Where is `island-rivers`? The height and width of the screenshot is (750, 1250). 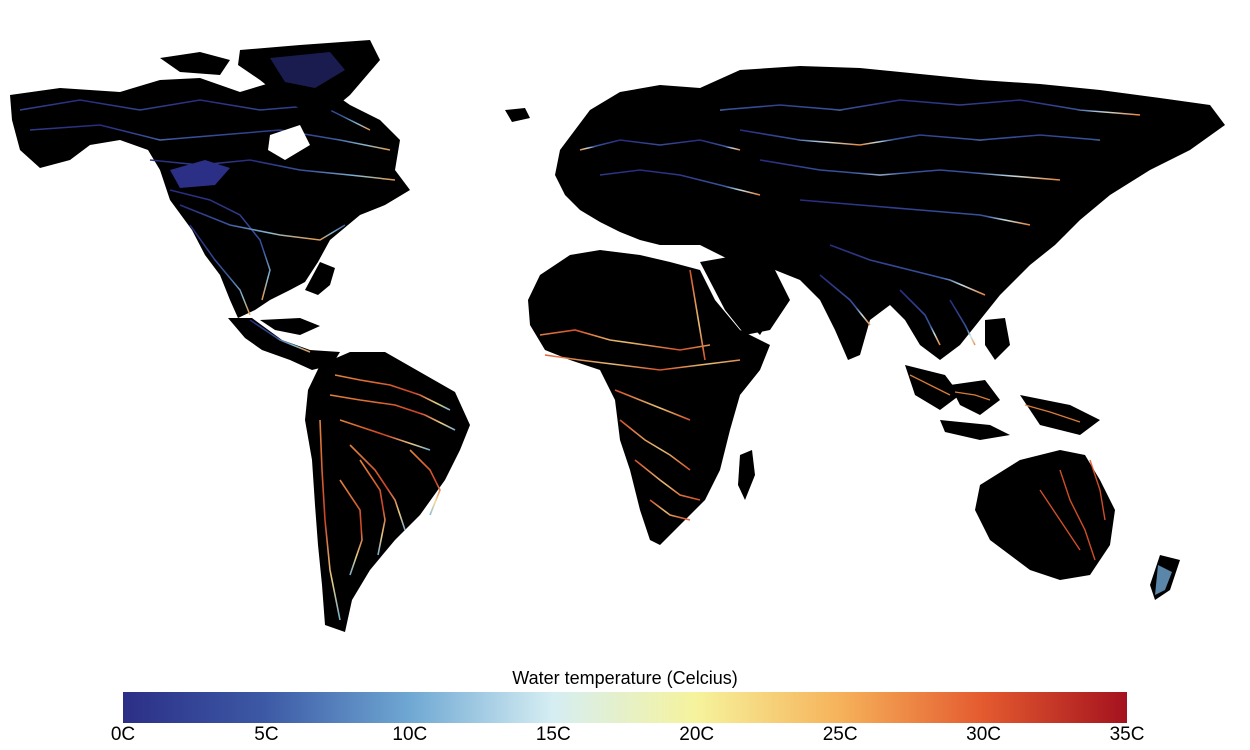
island-rivers is located at coordinates (995, 398).